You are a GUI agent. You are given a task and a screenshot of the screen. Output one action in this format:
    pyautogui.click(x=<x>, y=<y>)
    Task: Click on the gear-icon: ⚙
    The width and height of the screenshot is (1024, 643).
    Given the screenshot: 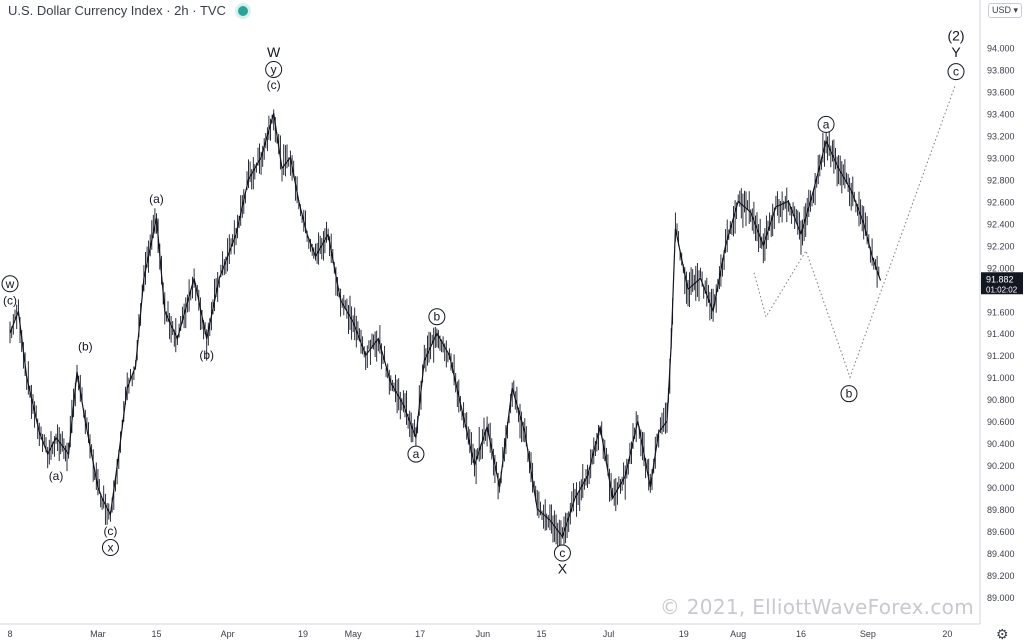 What is the action you would take?
    pyautogui.click(x=1002, y=634)
    